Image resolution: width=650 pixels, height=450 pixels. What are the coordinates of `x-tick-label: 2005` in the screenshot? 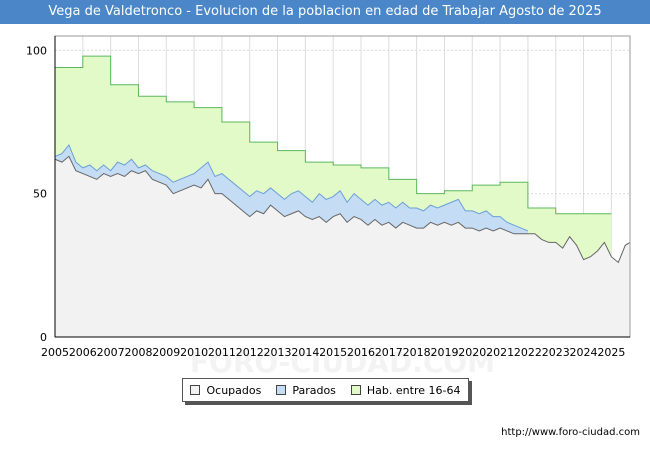 It's located at (55, 352).